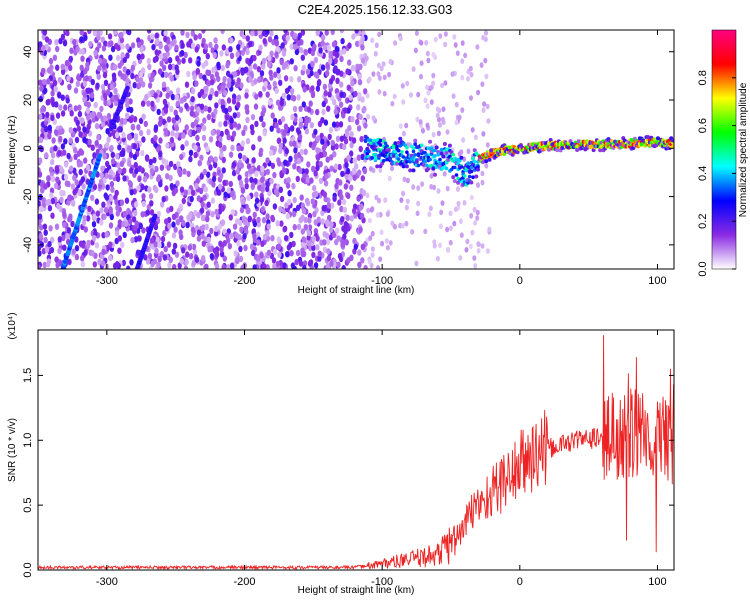  I want to click on y-tick-label: 40, so click(28, 52).